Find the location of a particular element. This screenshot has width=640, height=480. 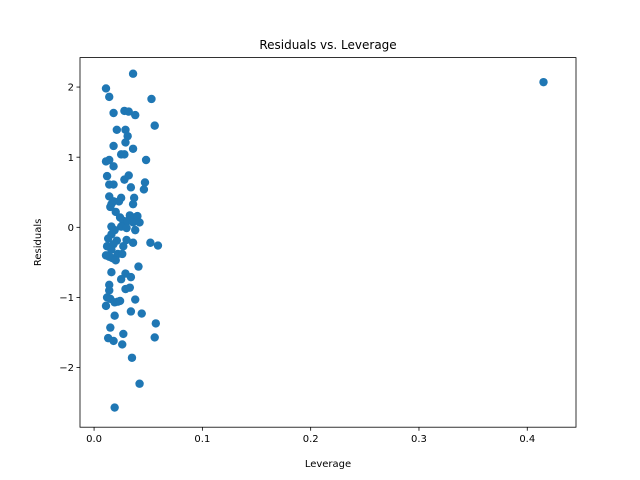

y-tick-label: 2 is located at coordinates (71, 88).